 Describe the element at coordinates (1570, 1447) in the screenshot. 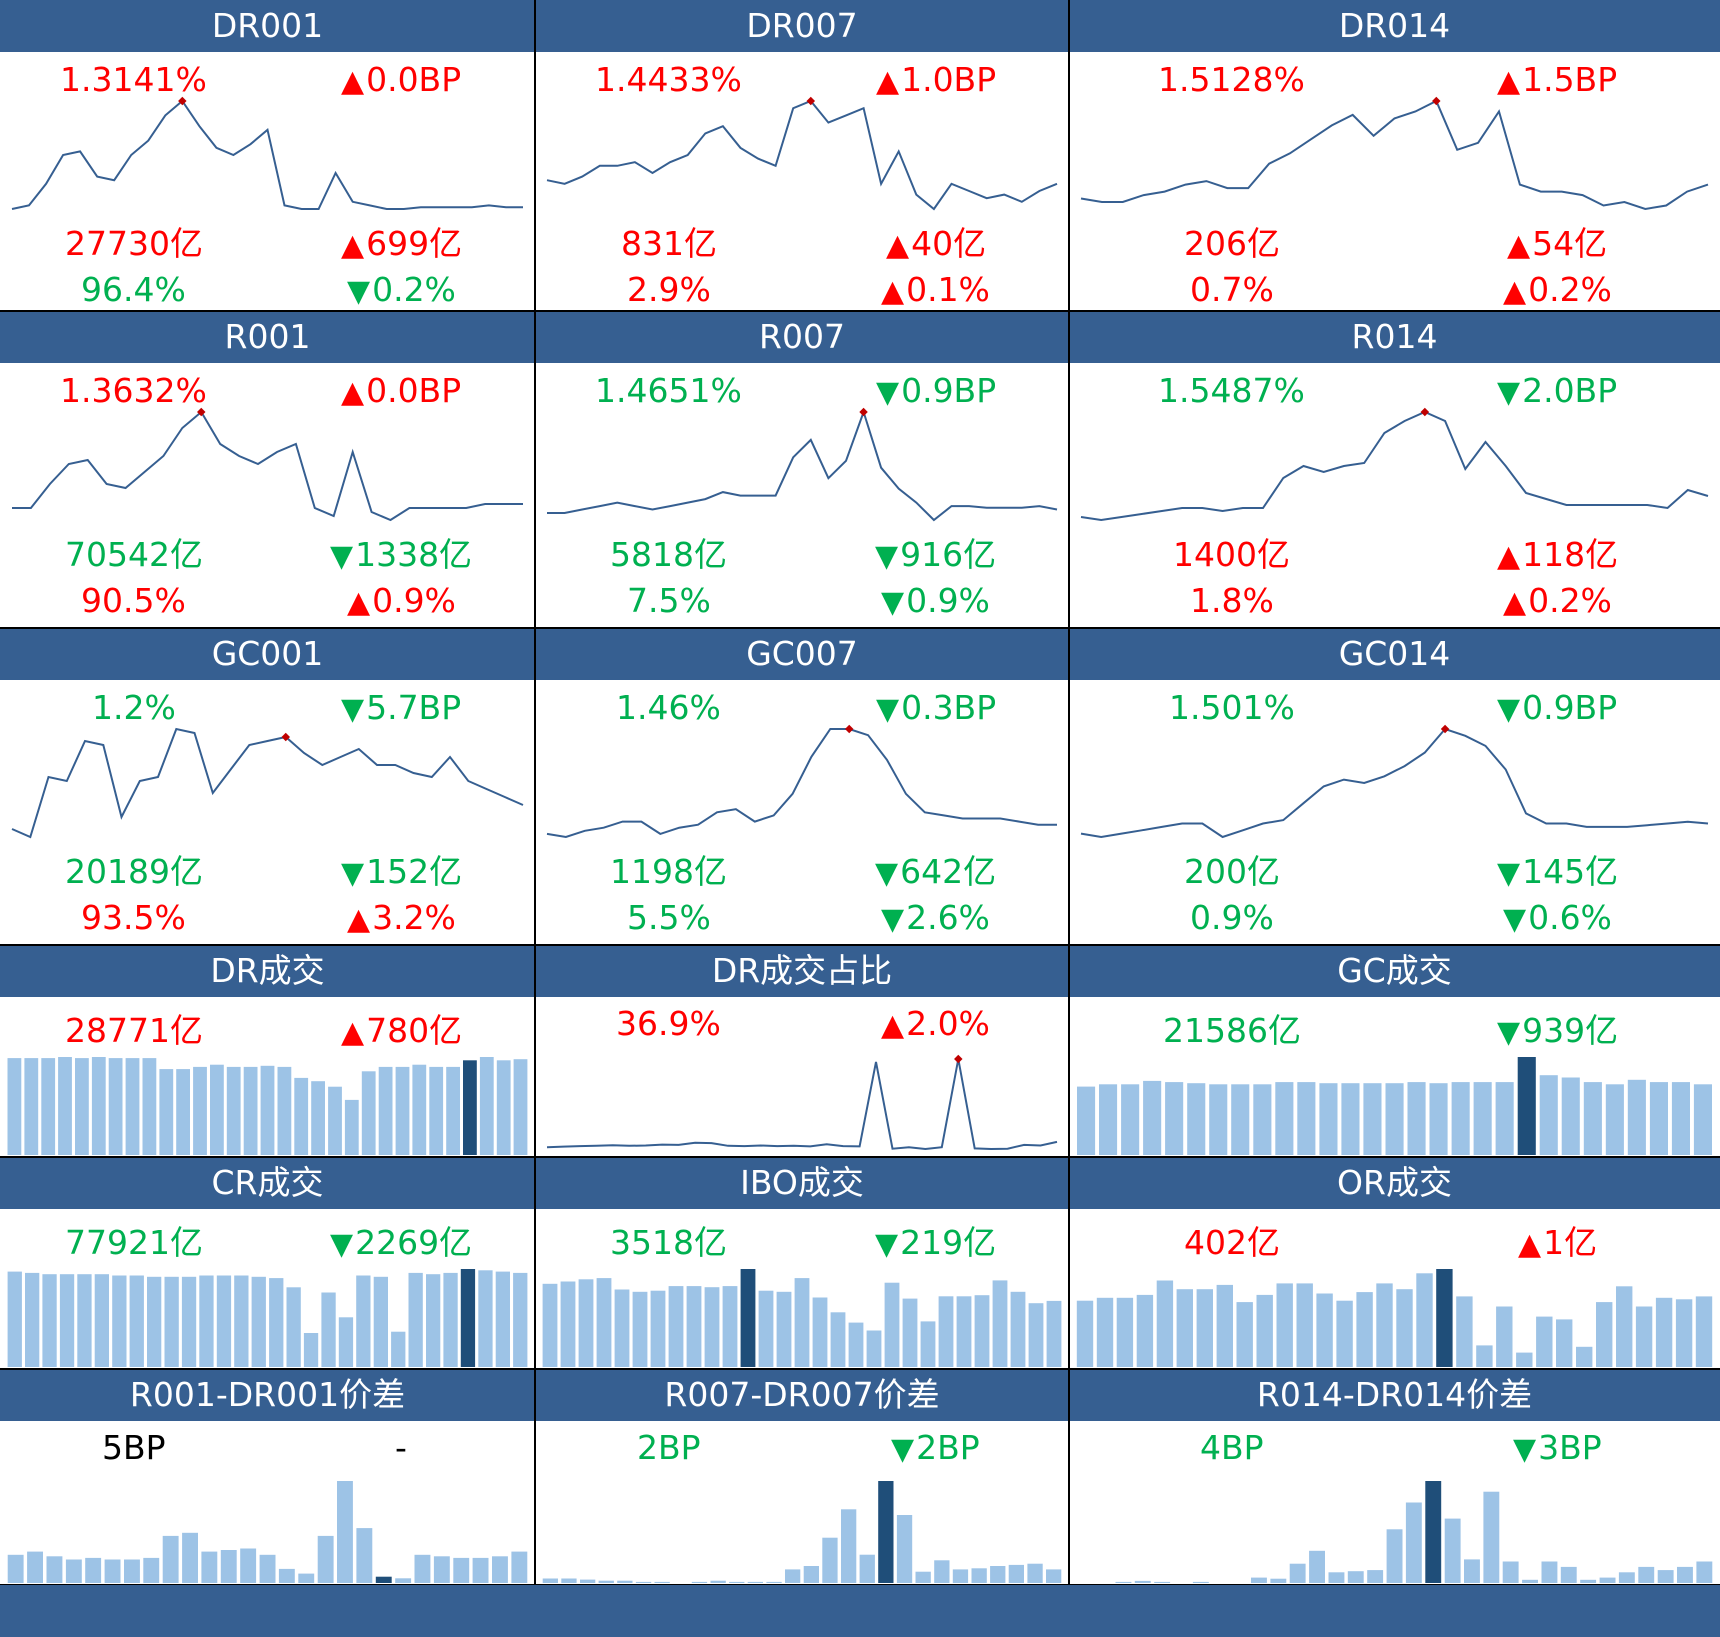

I see `metric-value: 3BP` at that location.